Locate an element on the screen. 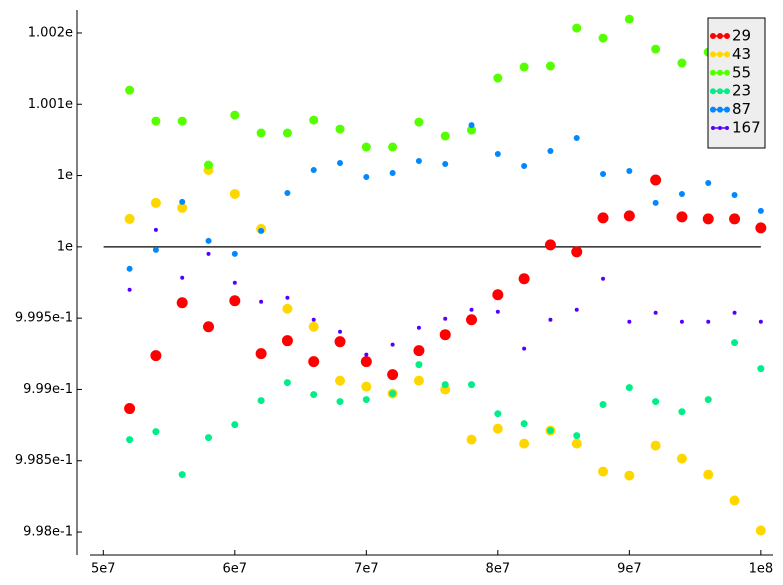  y-tick-label: 9.99e-1 is located at coordinates (48, 389).